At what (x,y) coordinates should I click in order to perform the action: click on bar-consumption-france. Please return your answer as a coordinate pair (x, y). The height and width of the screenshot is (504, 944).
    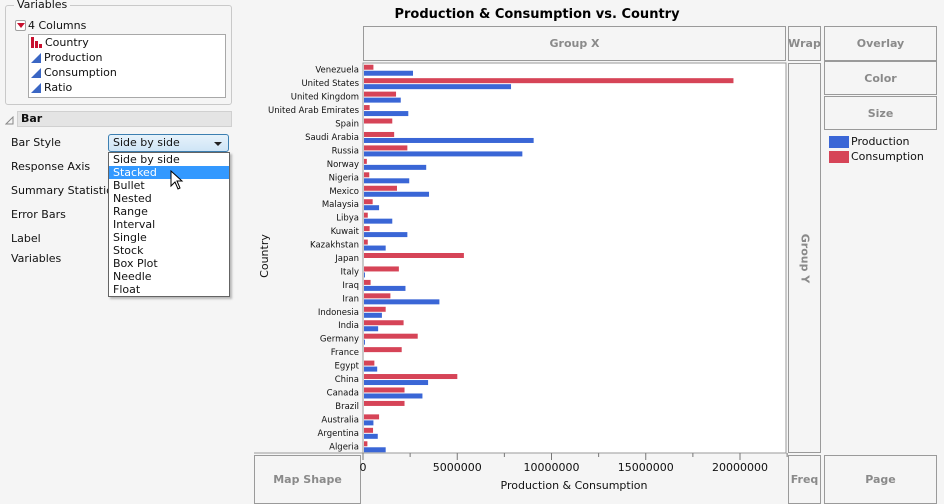
    Looking at the image, I should click on (383, 350).